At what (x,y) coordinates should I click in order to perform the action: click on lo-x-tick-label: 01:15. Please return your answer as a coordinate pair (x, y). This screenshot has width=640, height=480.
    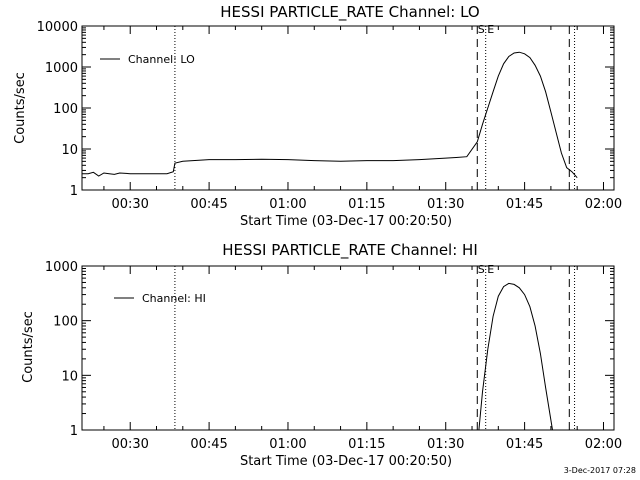
    Looking at the image, I should click on (366, 204).